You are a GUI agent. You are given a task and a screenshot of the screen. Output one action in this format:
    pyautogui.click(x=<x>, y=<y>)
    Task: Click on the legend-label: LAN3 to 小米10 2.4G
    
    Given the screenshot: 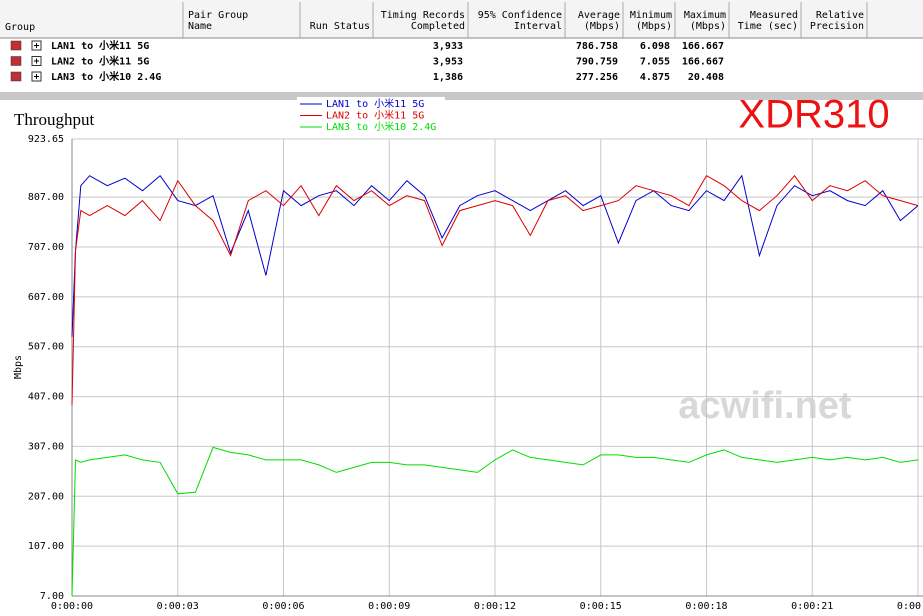 What is the action you would take?
    pyautogui.click(x=381, y=126)
    